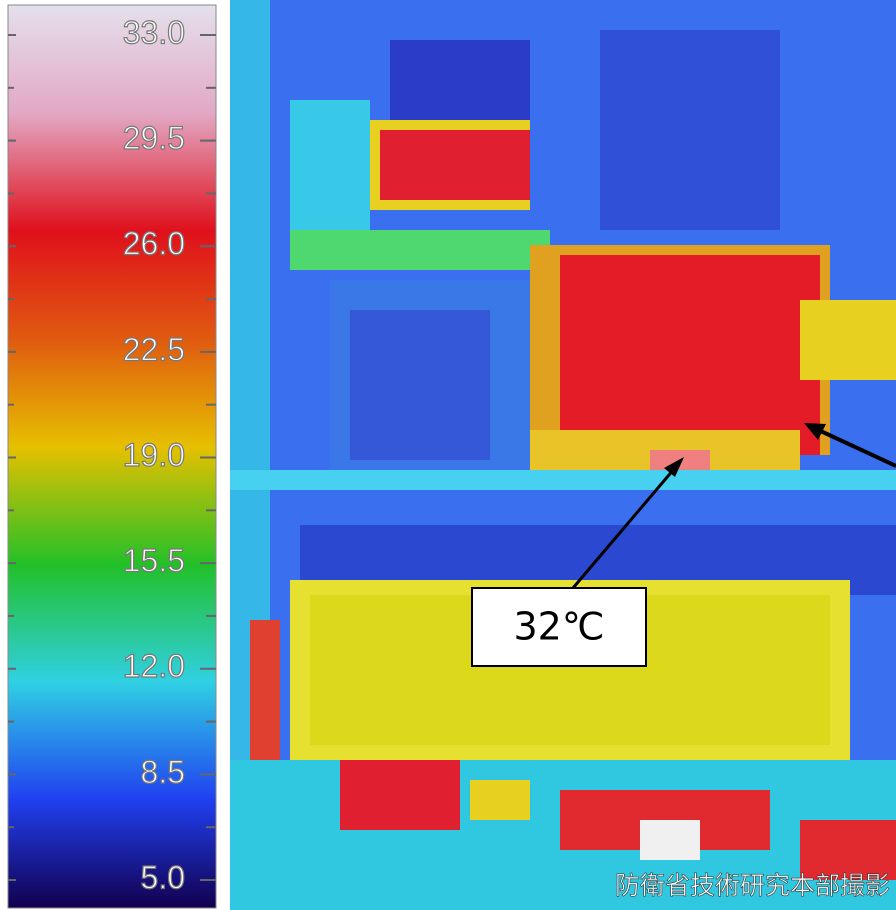 The height and width of the screenshot is (910, 896). What do you see at coordinates (163, 772) in the screenshot?
I see `scale-label: 8.5` at bounding box center [163, 772].